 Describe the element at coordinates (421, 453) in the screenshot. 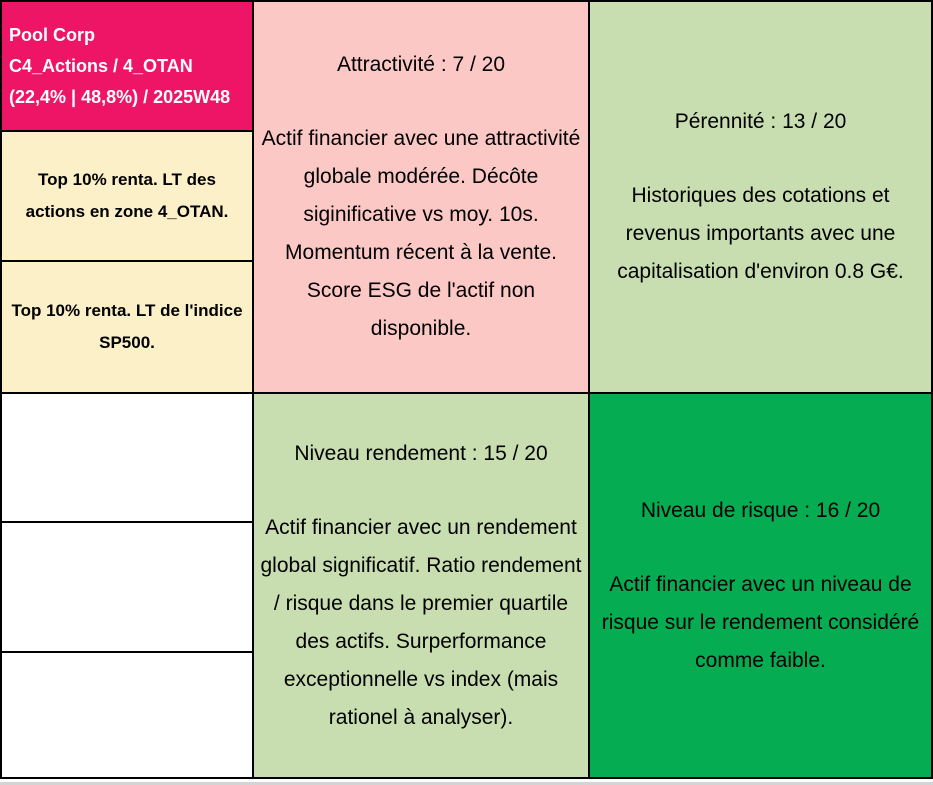

I see `score-title-rendement: Niveau rendement : 15 / 20` at that location.